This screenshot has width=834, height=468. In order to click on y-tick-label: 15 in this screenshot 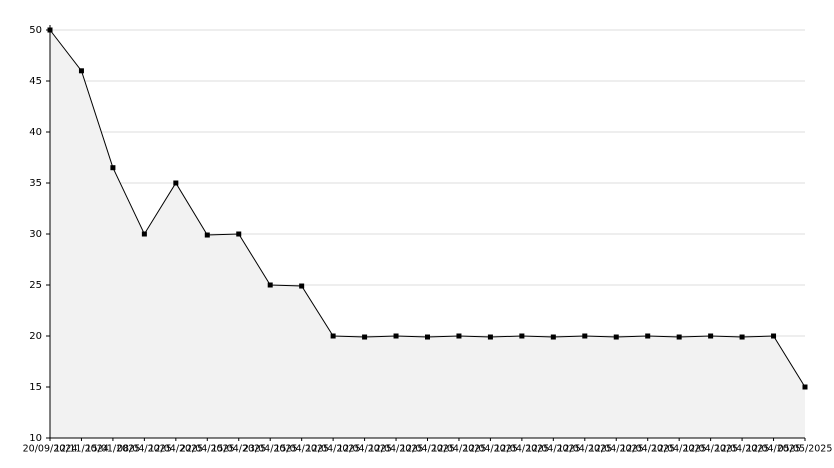, I will do `click(35, 387)`.